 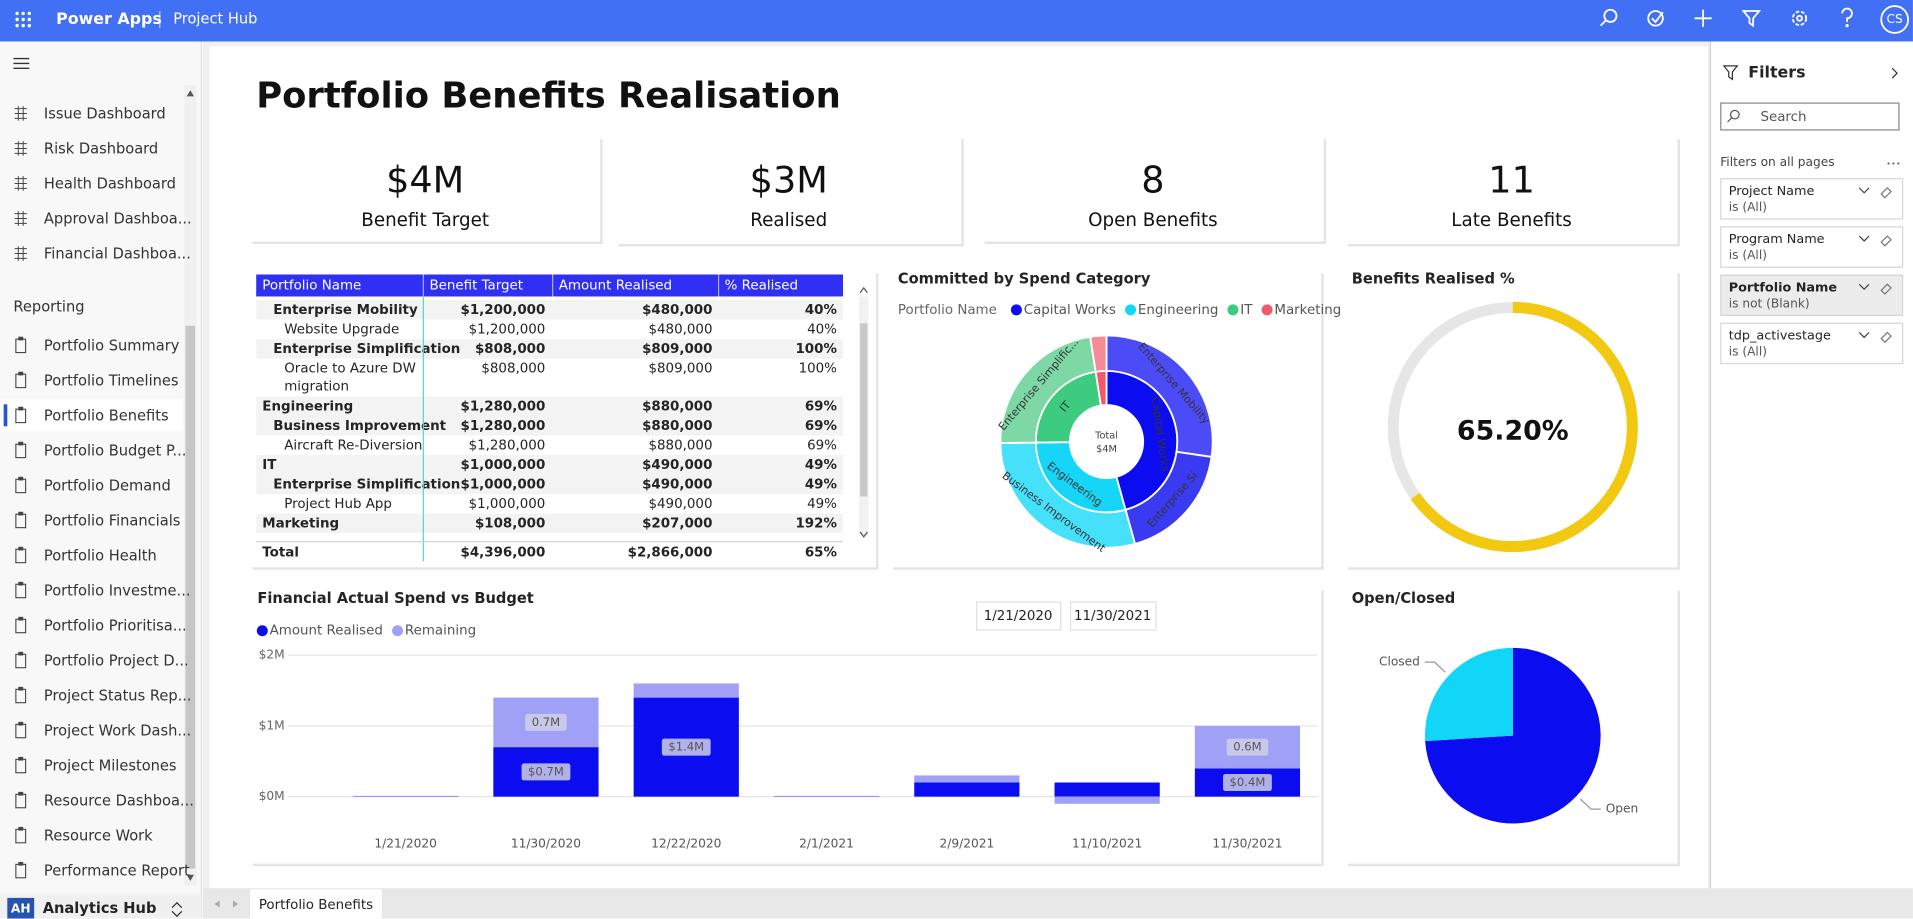 I want to click on scroll-down, so click(x=190, y=877).